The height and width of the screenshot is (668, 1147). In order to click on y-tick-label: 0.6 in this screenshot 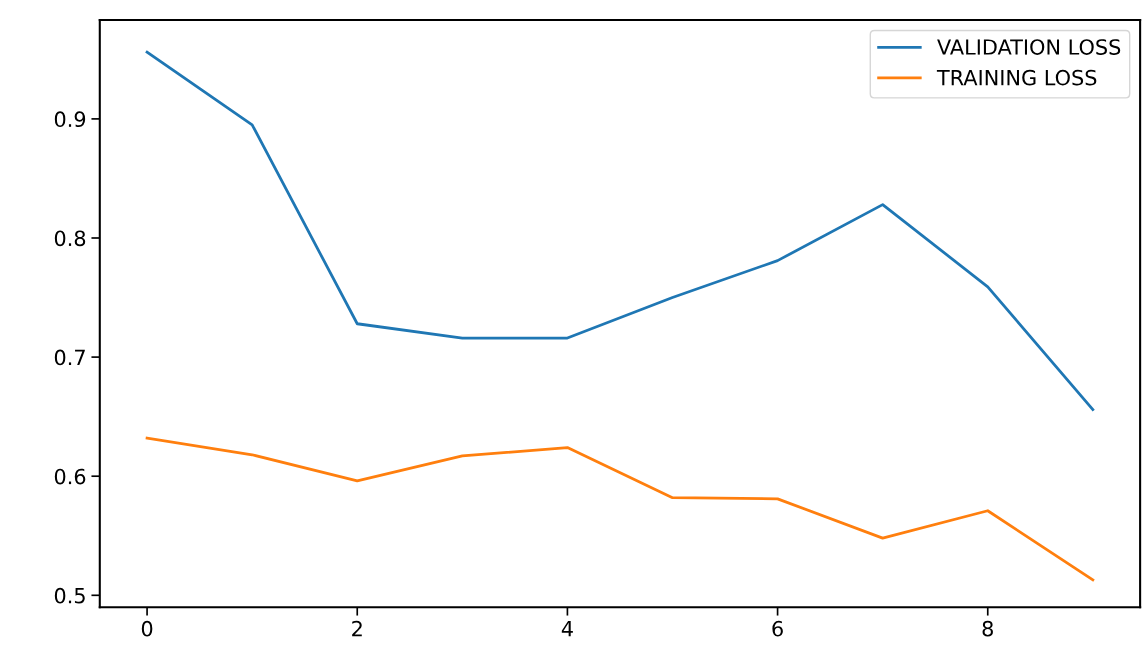, I will do `click(70, 476)`.